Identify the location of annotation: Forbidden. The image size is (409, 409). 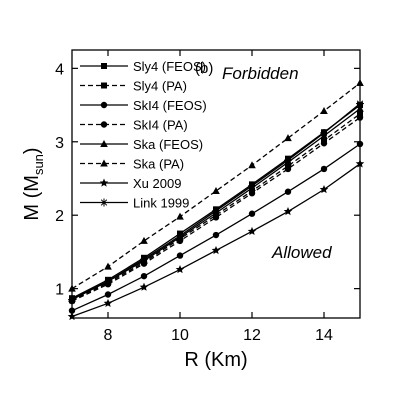
(260, 73).